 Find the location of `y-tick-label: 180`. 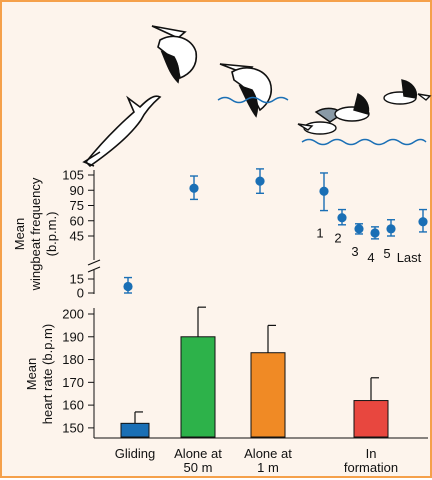

y-tick-label: 180 is located at coordinates (73, 359).